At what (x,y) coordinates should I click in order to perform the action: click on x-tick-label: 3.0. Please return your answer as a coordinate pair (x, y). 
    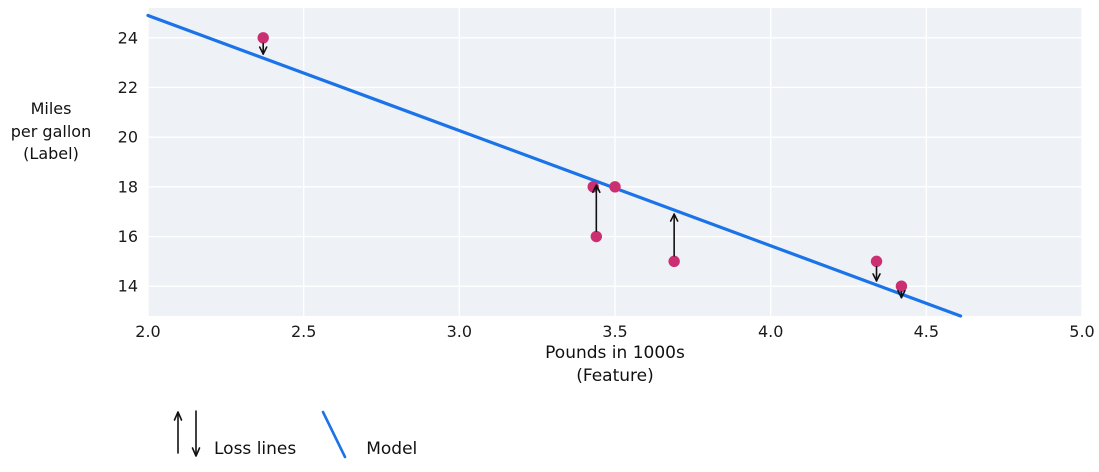
    Looking at the image, I should click on (459, 331).